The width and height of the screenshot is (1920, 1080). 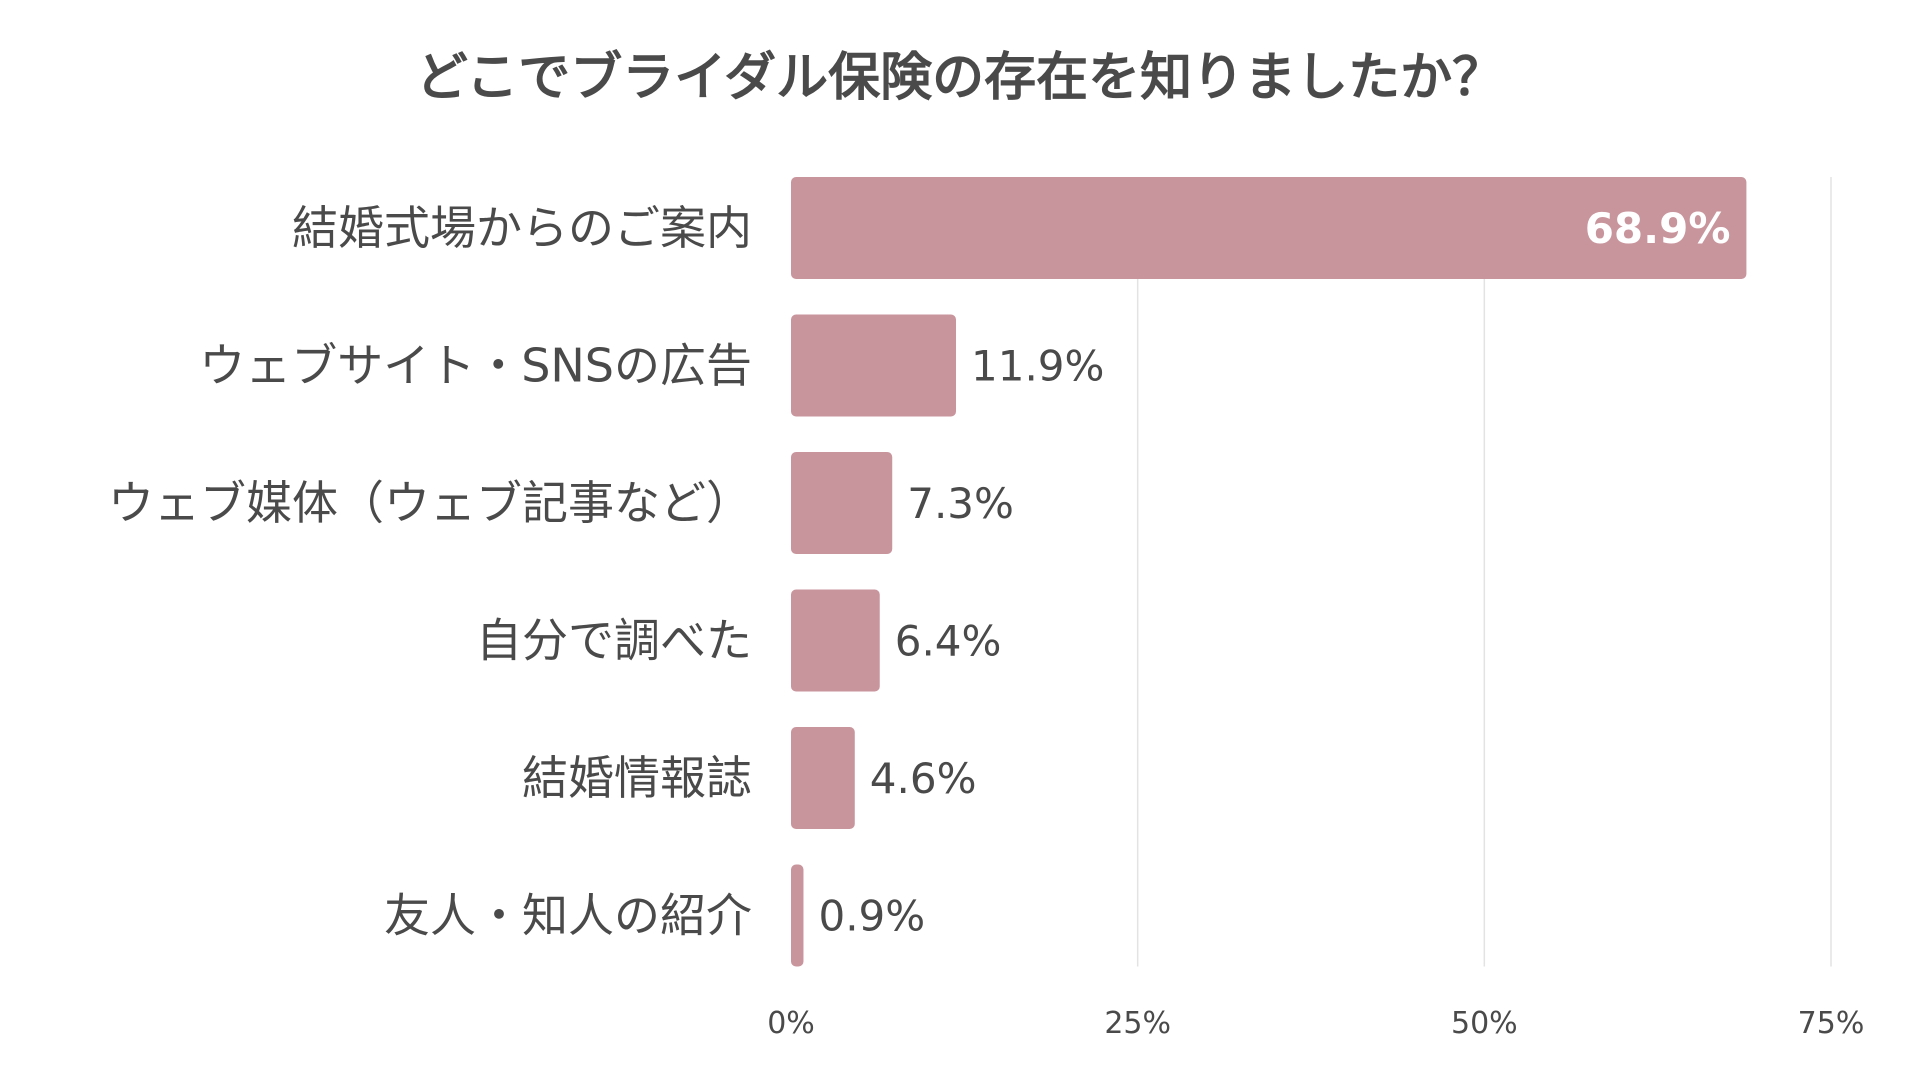 I want to click on value-label: 7.3%, so click(x=960, y=503).